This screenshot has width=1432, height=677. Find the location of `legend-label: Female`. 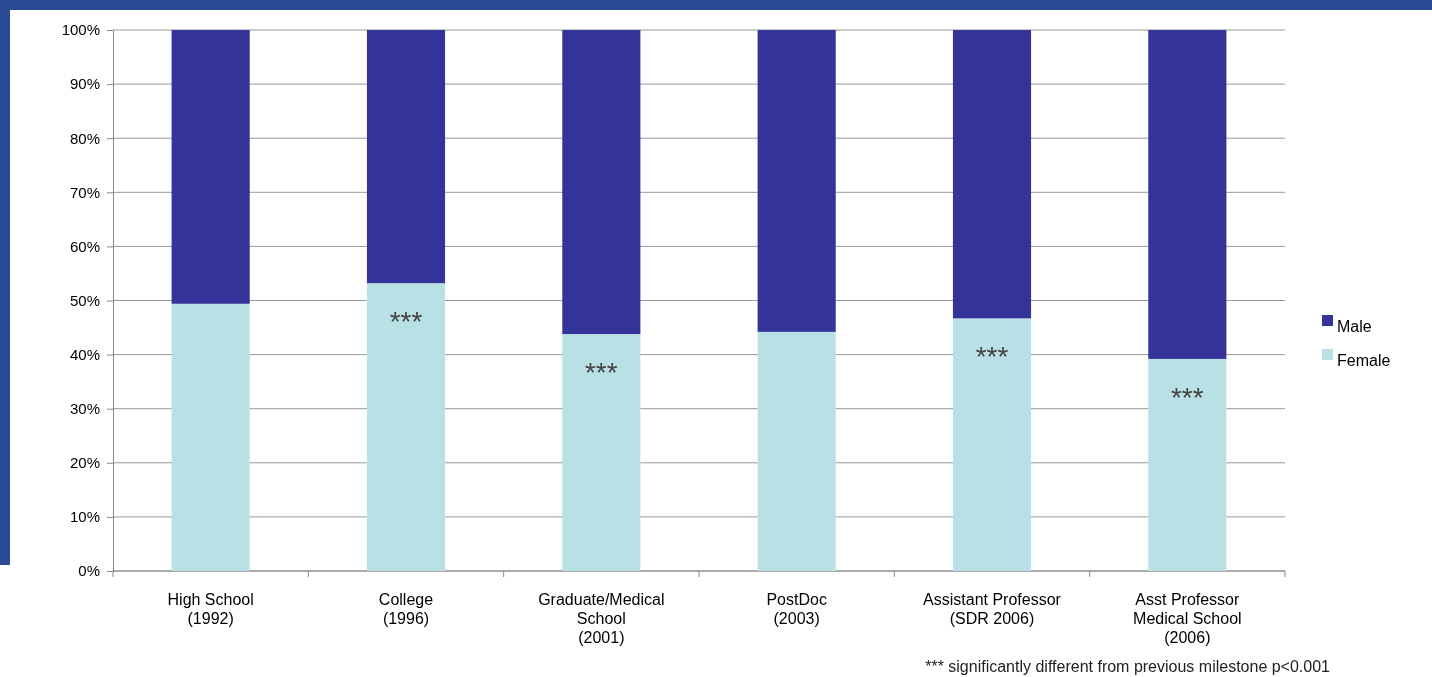

legend-label: Female is located at coordinates (1364, 360).